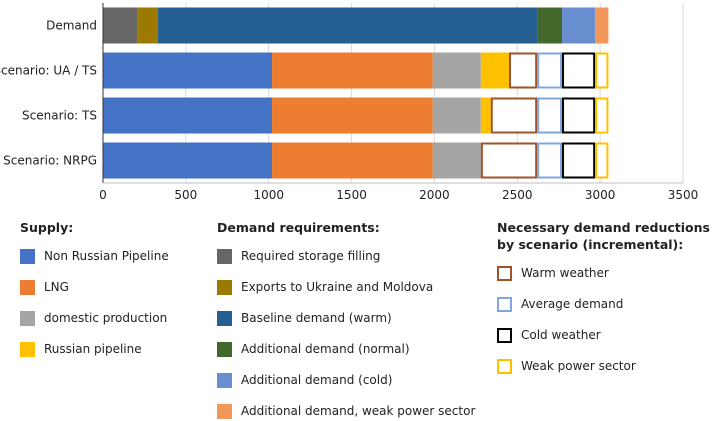 This screenshot has width=713, height=421. Describe the element at coordinates (434, 195) in the screenshot. I see `x-tick-label: 2000` at that location.